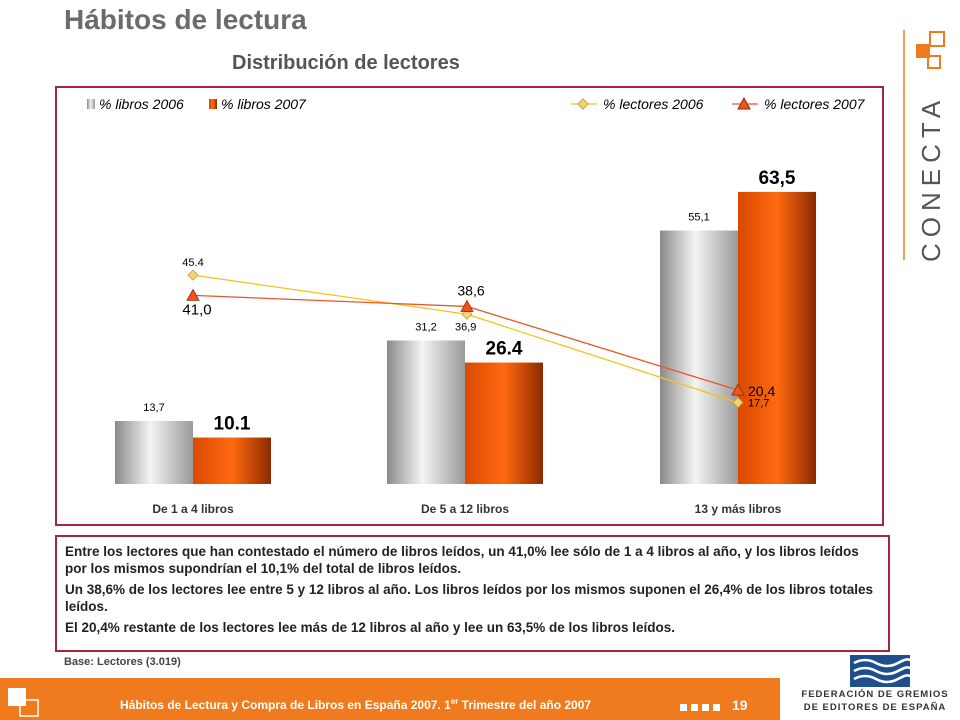  I want to click on conecta-logo: CONECTA, so click(924, 146).